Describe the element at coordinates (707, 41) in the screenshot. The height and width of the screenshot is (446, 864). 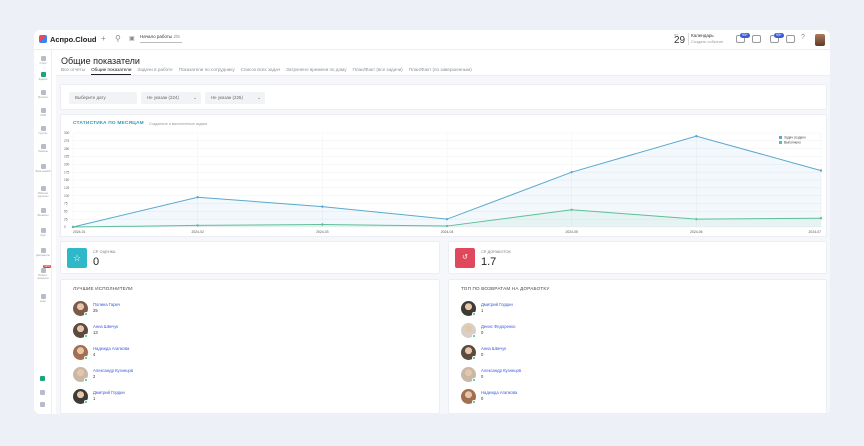
I see `create-event-link: Создать событие` at that location.